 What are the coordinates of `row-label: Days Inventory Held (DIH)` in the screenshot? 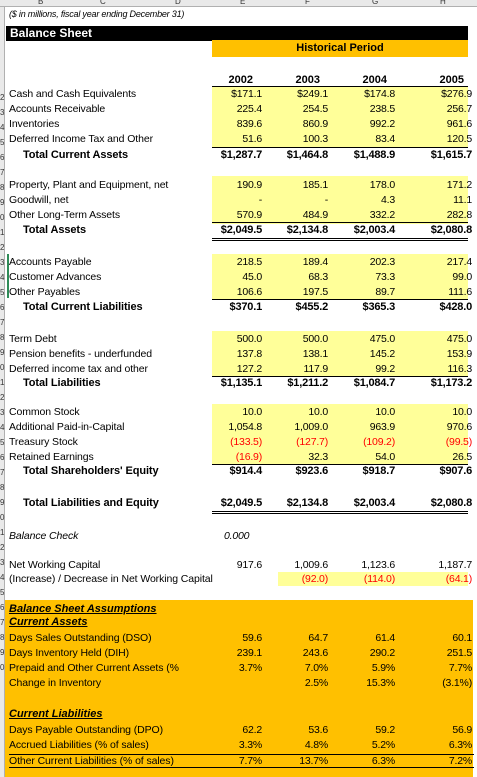 It's located at (69, 653).